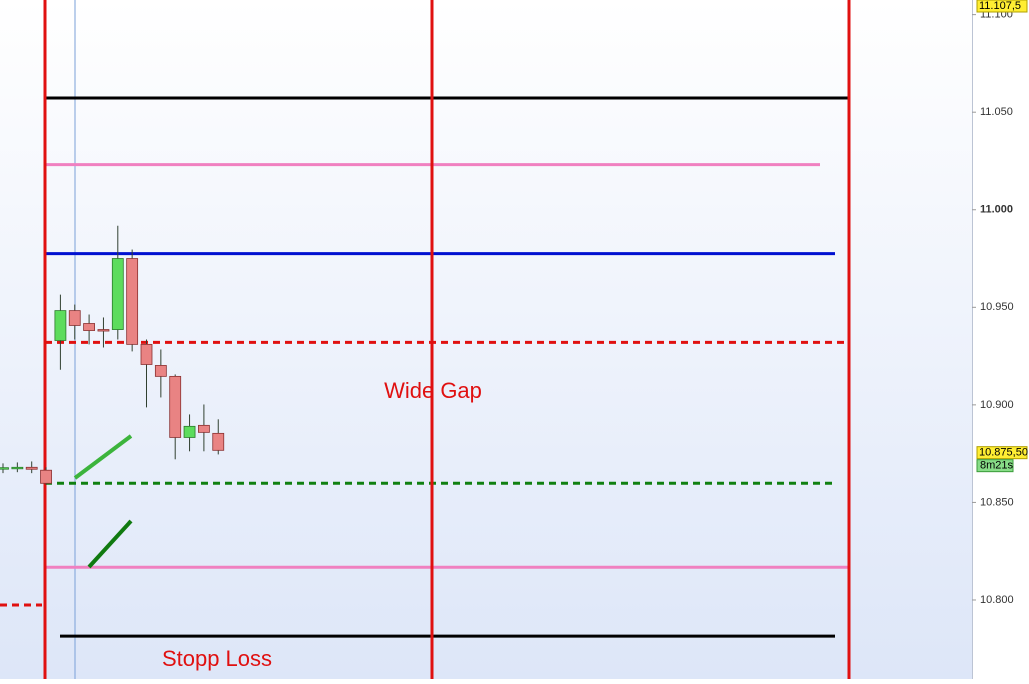 This screenshot has width=1029, height=684. I want to click on countdown-box, so click(995, 466).